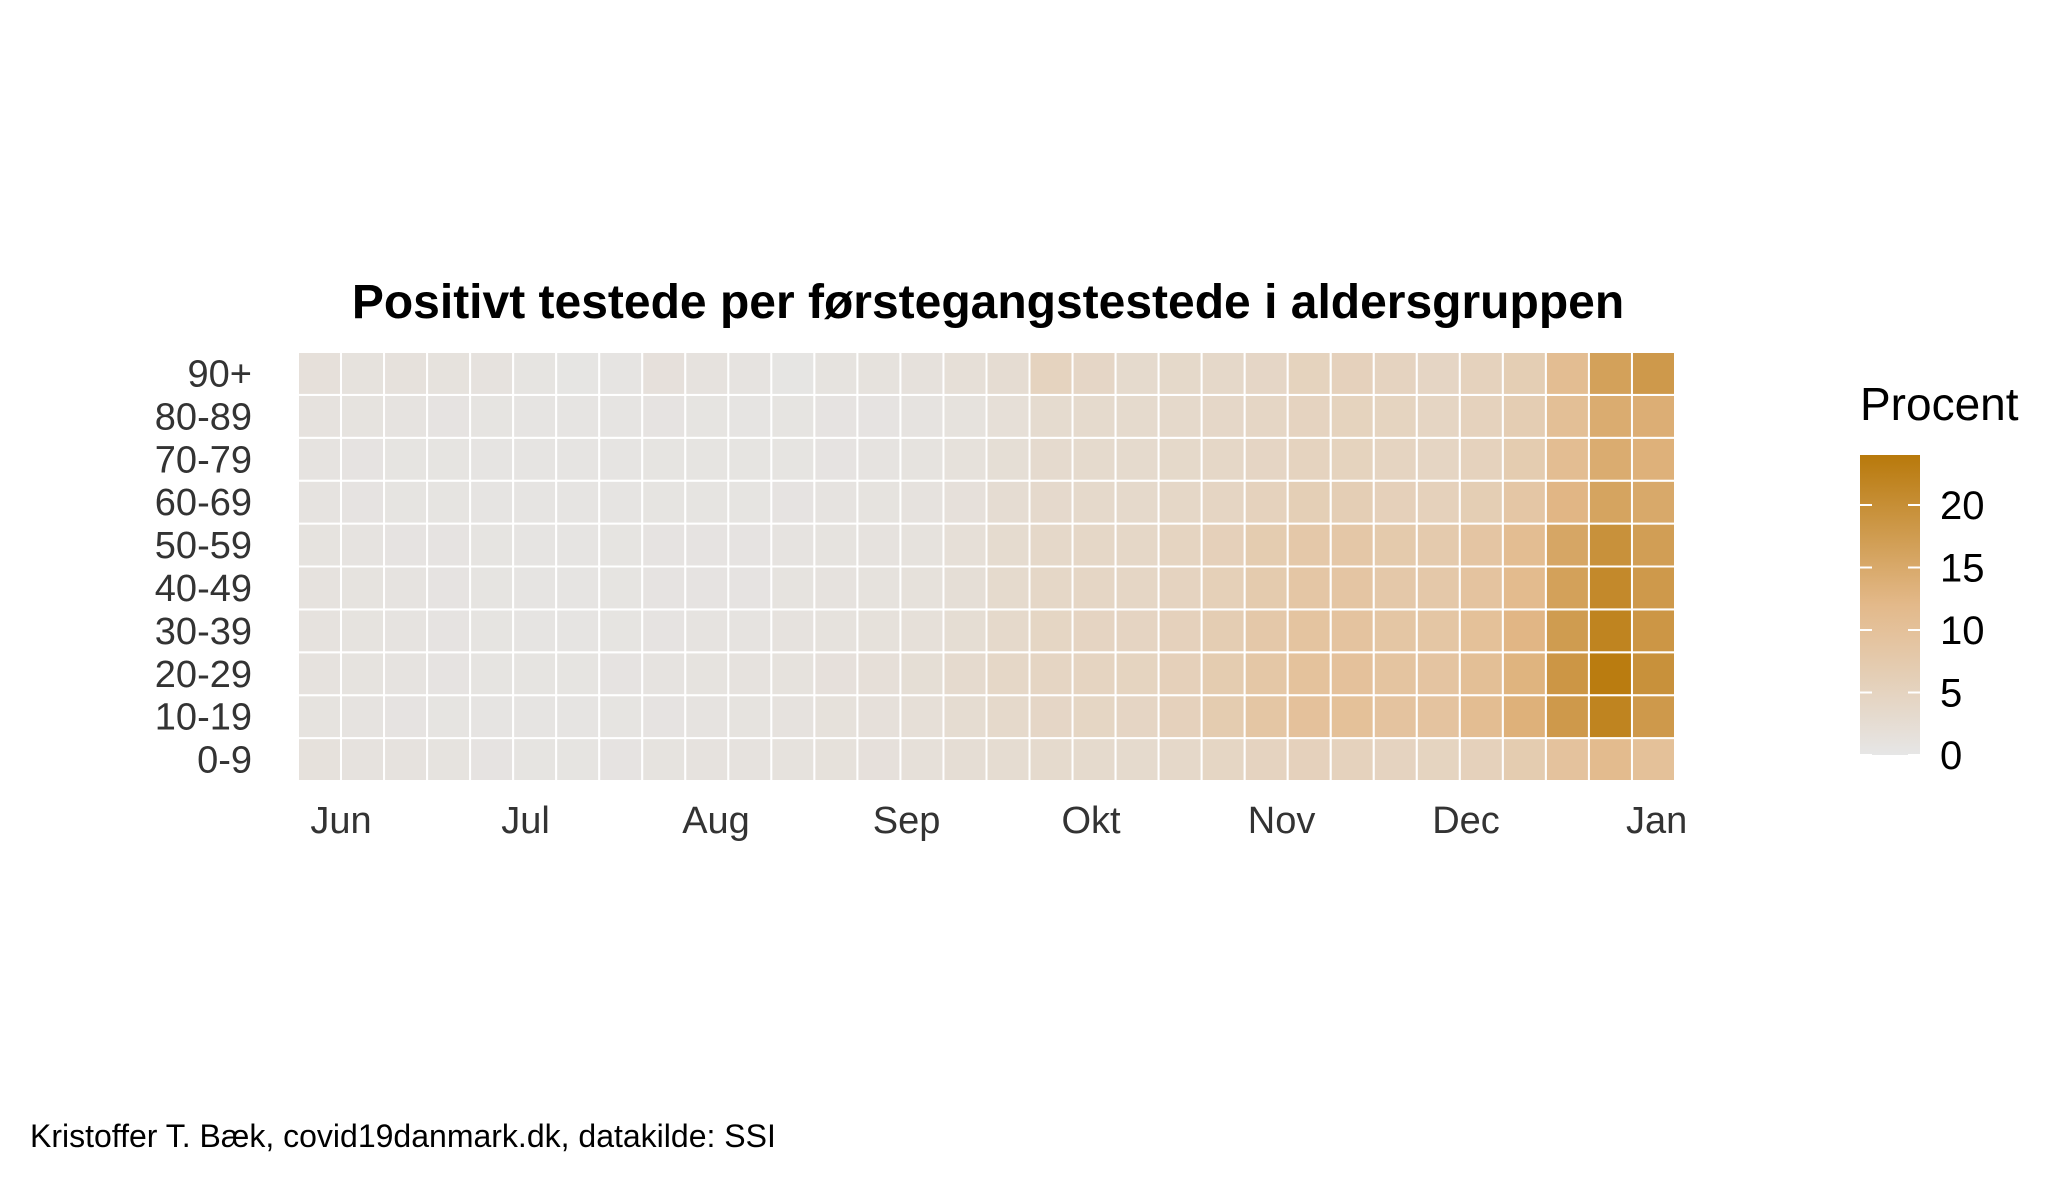 The height and width of the screenshot is (1181, 2066). I want to click on y-tick-label: 50-59, so click(203, 546).